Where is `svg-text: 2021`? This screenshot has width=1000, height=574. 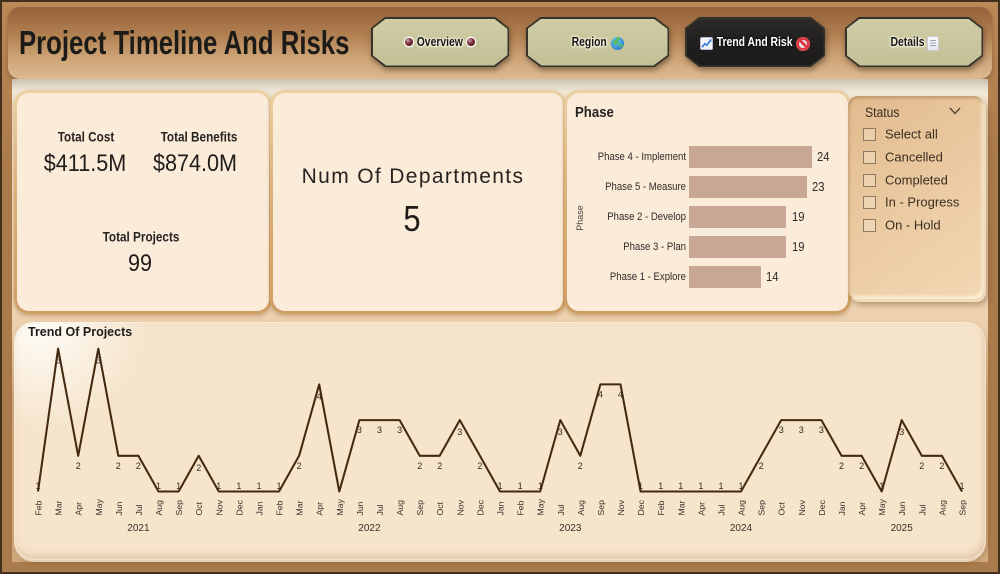 svg-text: 2021 is located at coordinates (138, 528).